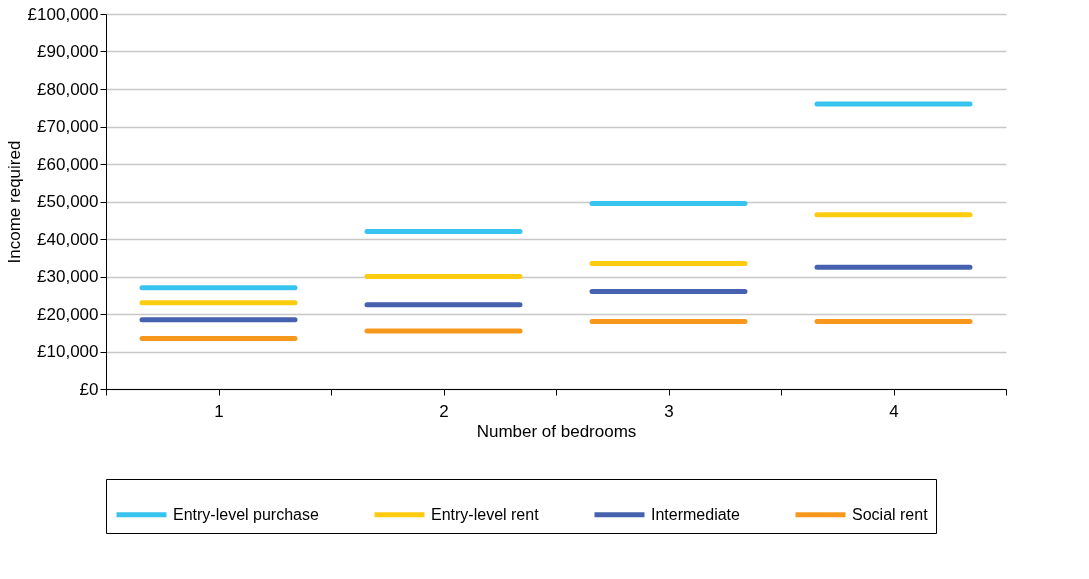 The image size is (1089, 579). Describe the element at coordinates (669, 411) in the screenshot. I see `x-tick-label: 3` at that location.